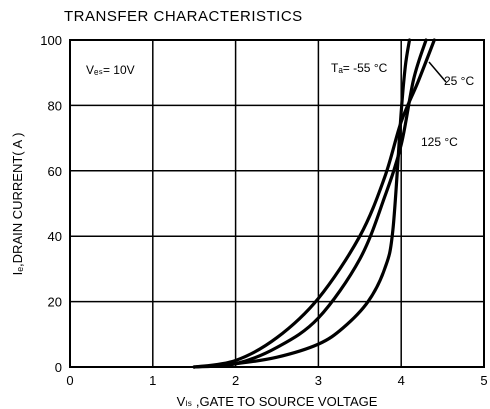 The image size is (490, 409). Describe the element at coordinates (359, 68) in the screenshot. I see `annotation-minus55: Tₐ= -55 °C` at that location.